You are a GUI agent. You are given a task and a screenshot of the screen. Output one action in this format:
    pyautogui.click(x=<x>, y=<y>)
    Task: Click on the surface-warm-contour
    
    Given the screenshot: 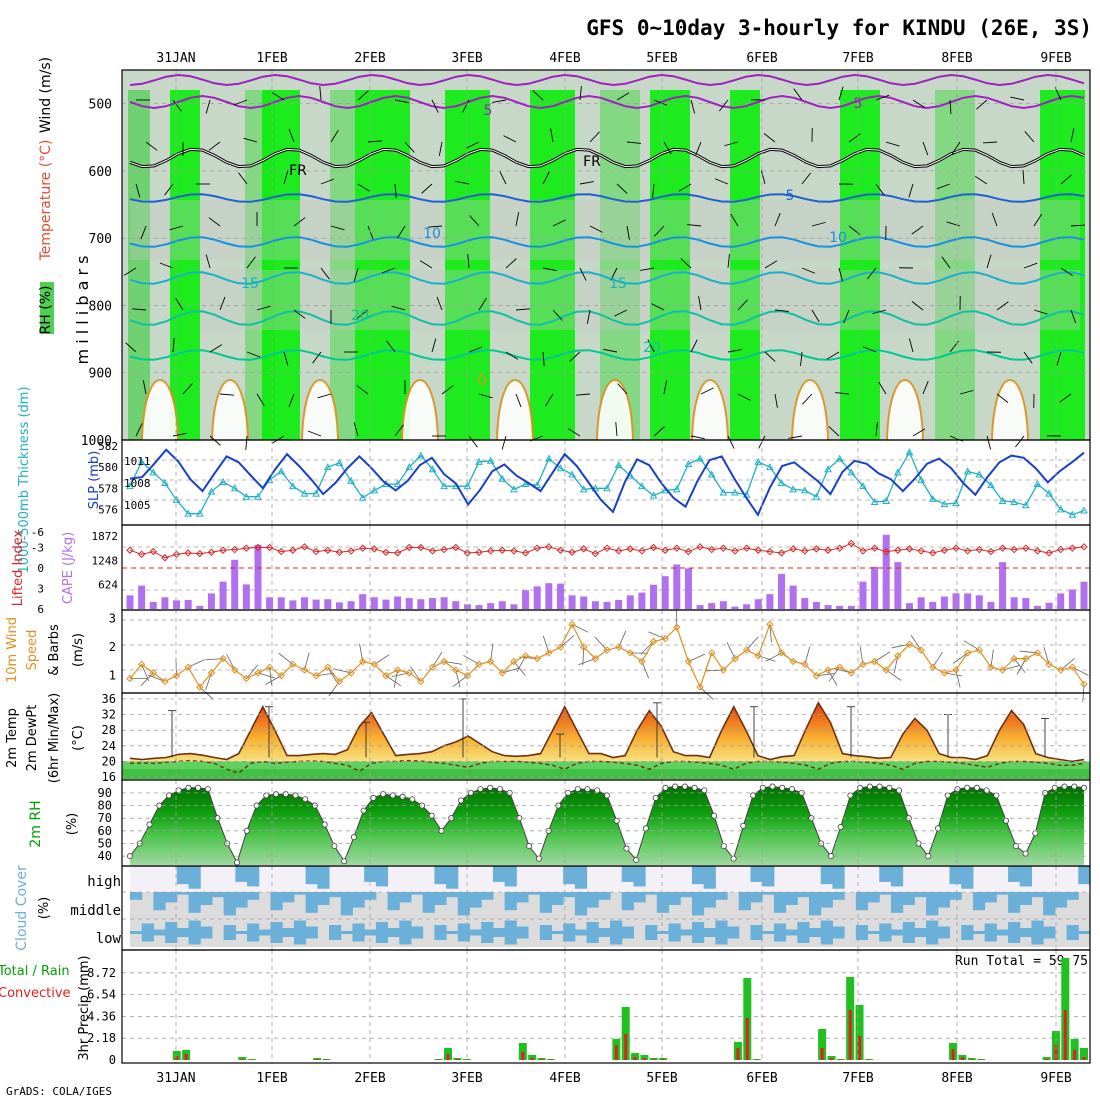 What is the action you would take?
    pyautogui.click(x=1010, y=410)
    